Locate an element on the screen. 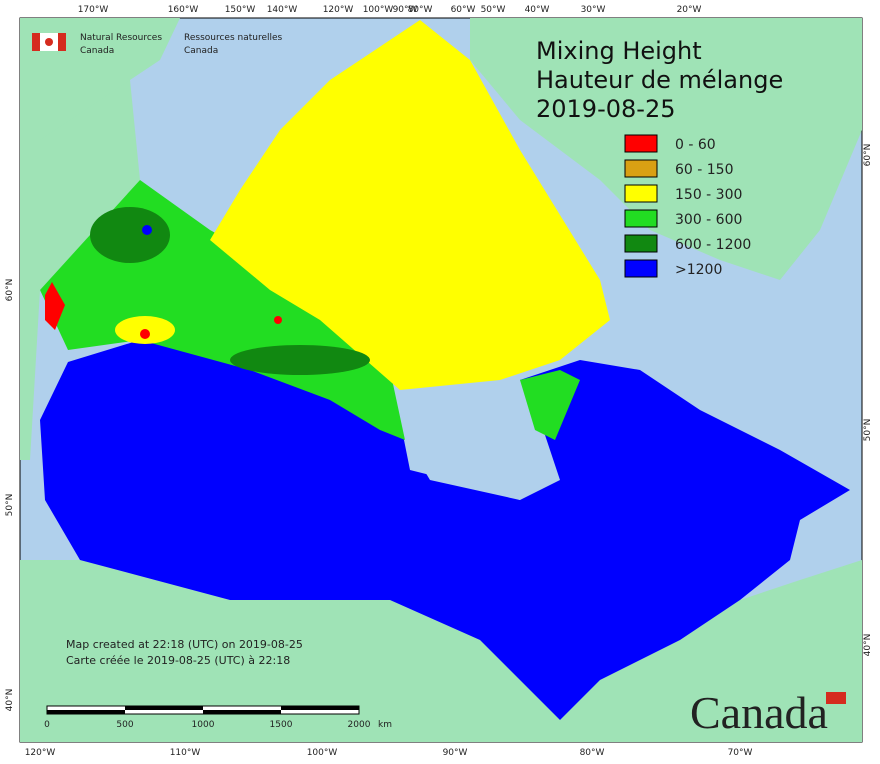 The height and width of the screenshot is (764, 880). longitude-label: 140°W is located at coordinates (282, 10).